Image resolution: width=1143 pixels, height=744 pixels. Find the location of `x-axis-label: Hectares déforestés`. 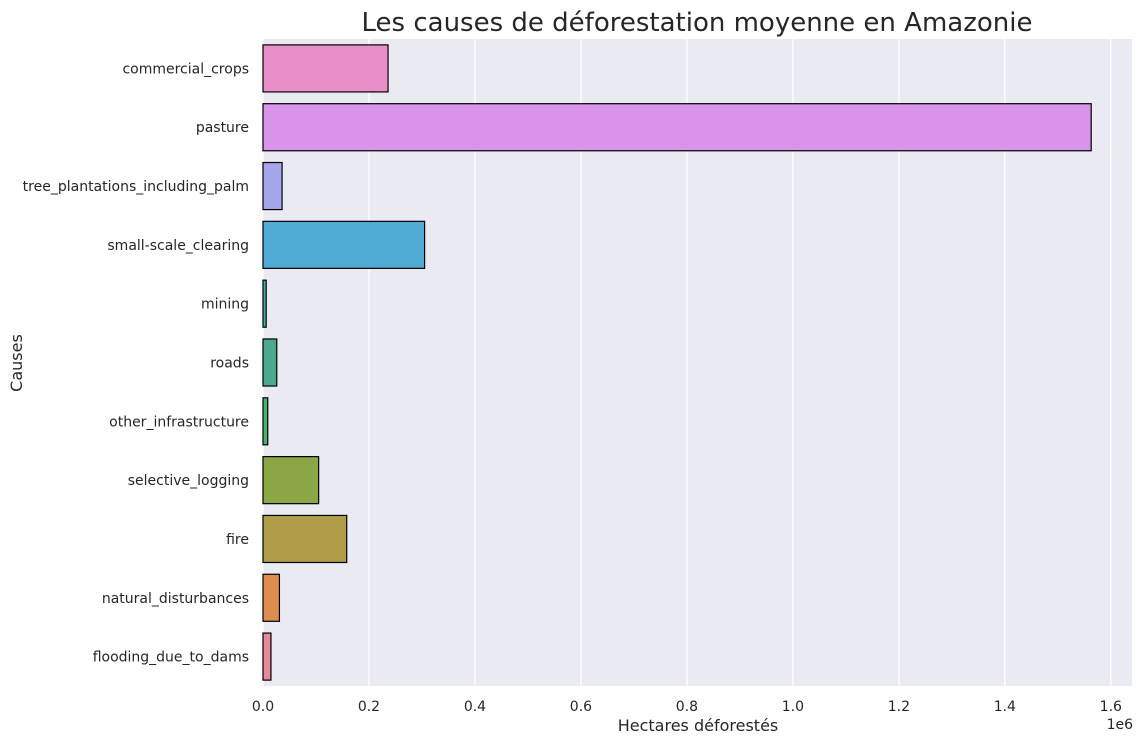

x-axis-label: Hectares déforestés is located at coordinates (698, 725).